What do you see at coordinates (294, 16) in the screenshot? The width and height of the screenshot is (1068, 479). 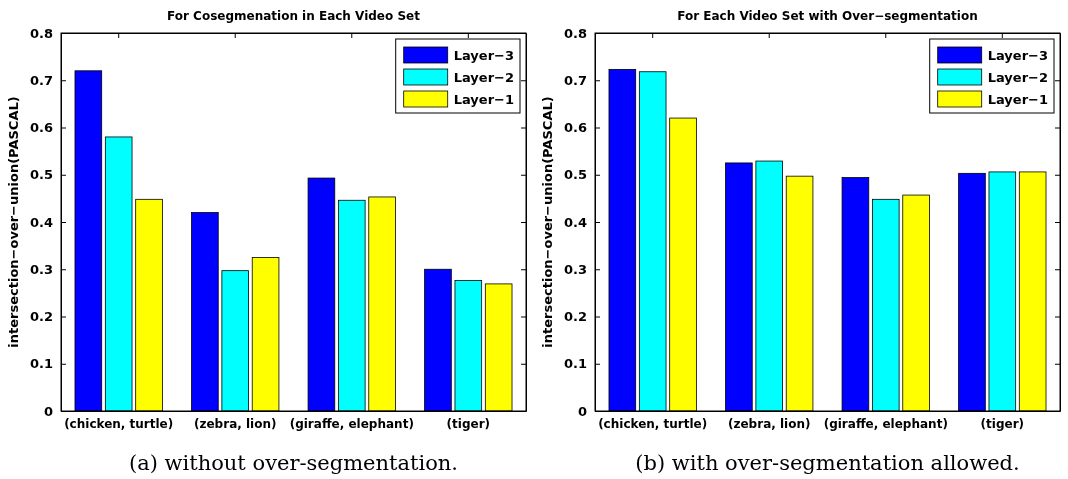 I see `chart-title: For Cosegmenation in Each Video Set` at bounding box center [294, 16].